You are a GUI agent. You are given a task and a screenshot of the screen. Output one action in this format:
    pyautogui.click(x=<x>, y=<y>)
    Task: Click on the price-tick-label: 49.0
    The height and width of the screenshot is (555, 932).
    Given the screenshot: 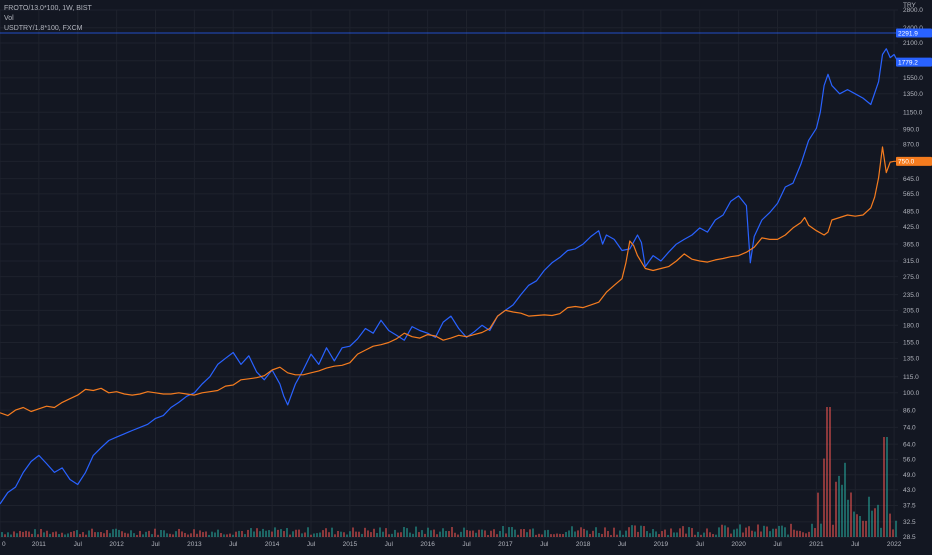 What is the action you would take?
    pyautogui.click(x=909, y=475)
    